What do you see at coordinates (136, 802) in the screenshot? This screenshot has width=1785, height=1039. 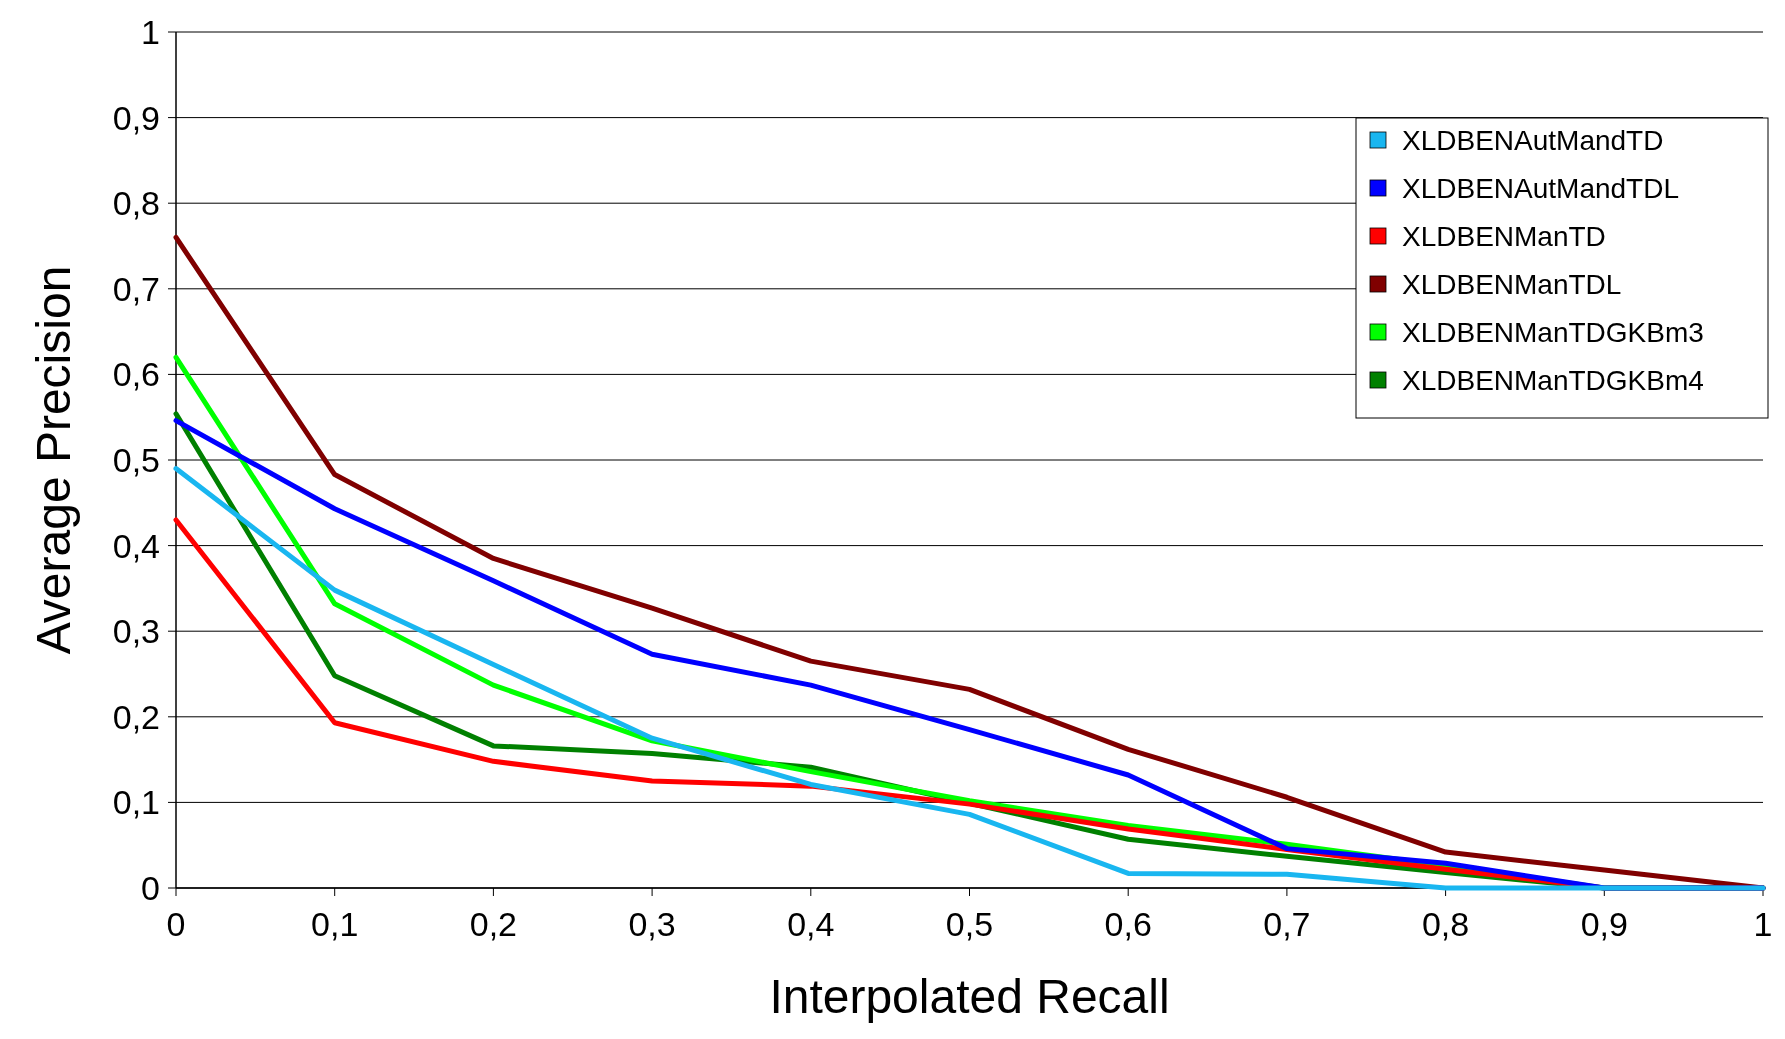 I see `y-tick-label: 0,1` at bounding box center [136, 802].